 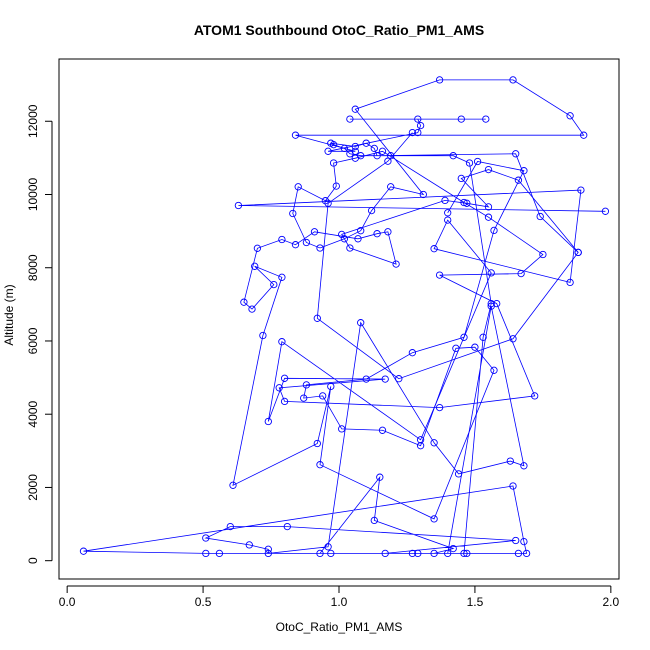 I want to click on chart-title: ATOM1 Southbound OtoC_Ratio_PM1_AMS, so click(x=339, y=30).